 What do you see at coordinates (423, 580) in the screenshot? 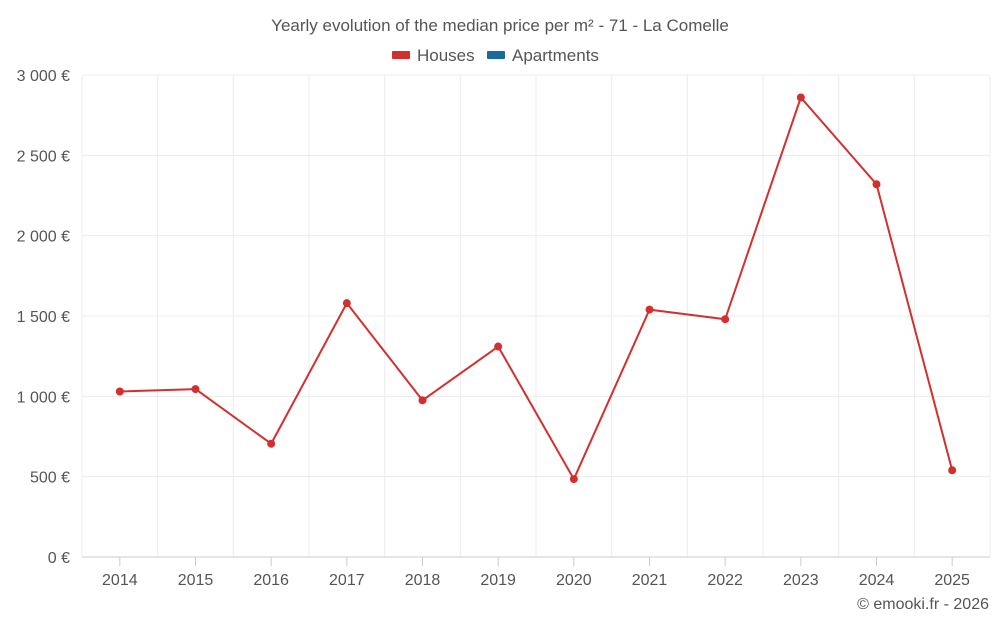
I see `x-tick-label: 2018` at bounding box center [423, 580].